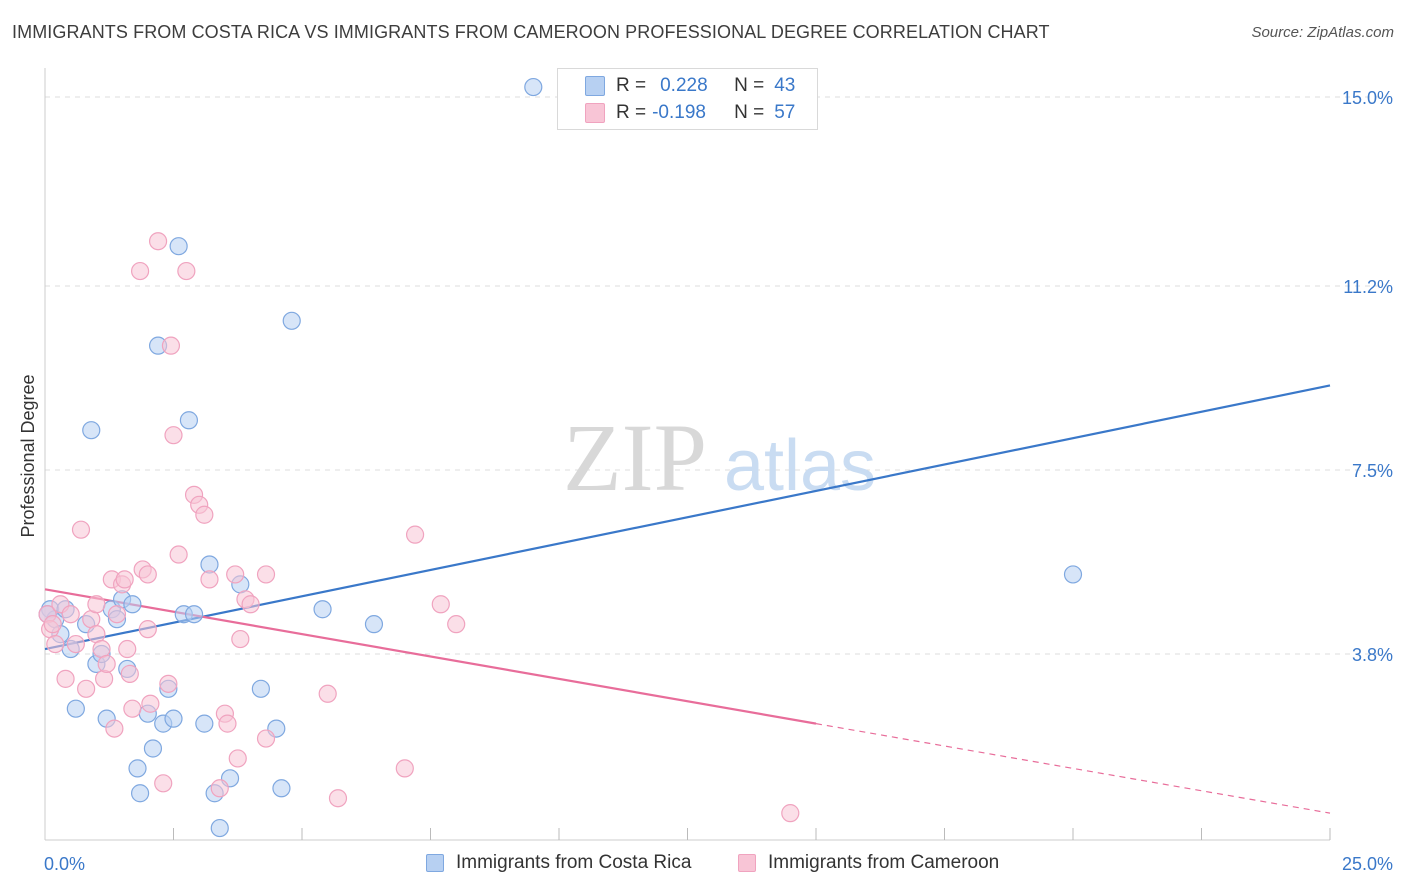 Image resolution: width=1406 pixels, height=892 pixels. What do you see at coordinates (635, 457) in the screenshot?
I see `watermark-zip: ZIP` at bounding box center [635, 457].